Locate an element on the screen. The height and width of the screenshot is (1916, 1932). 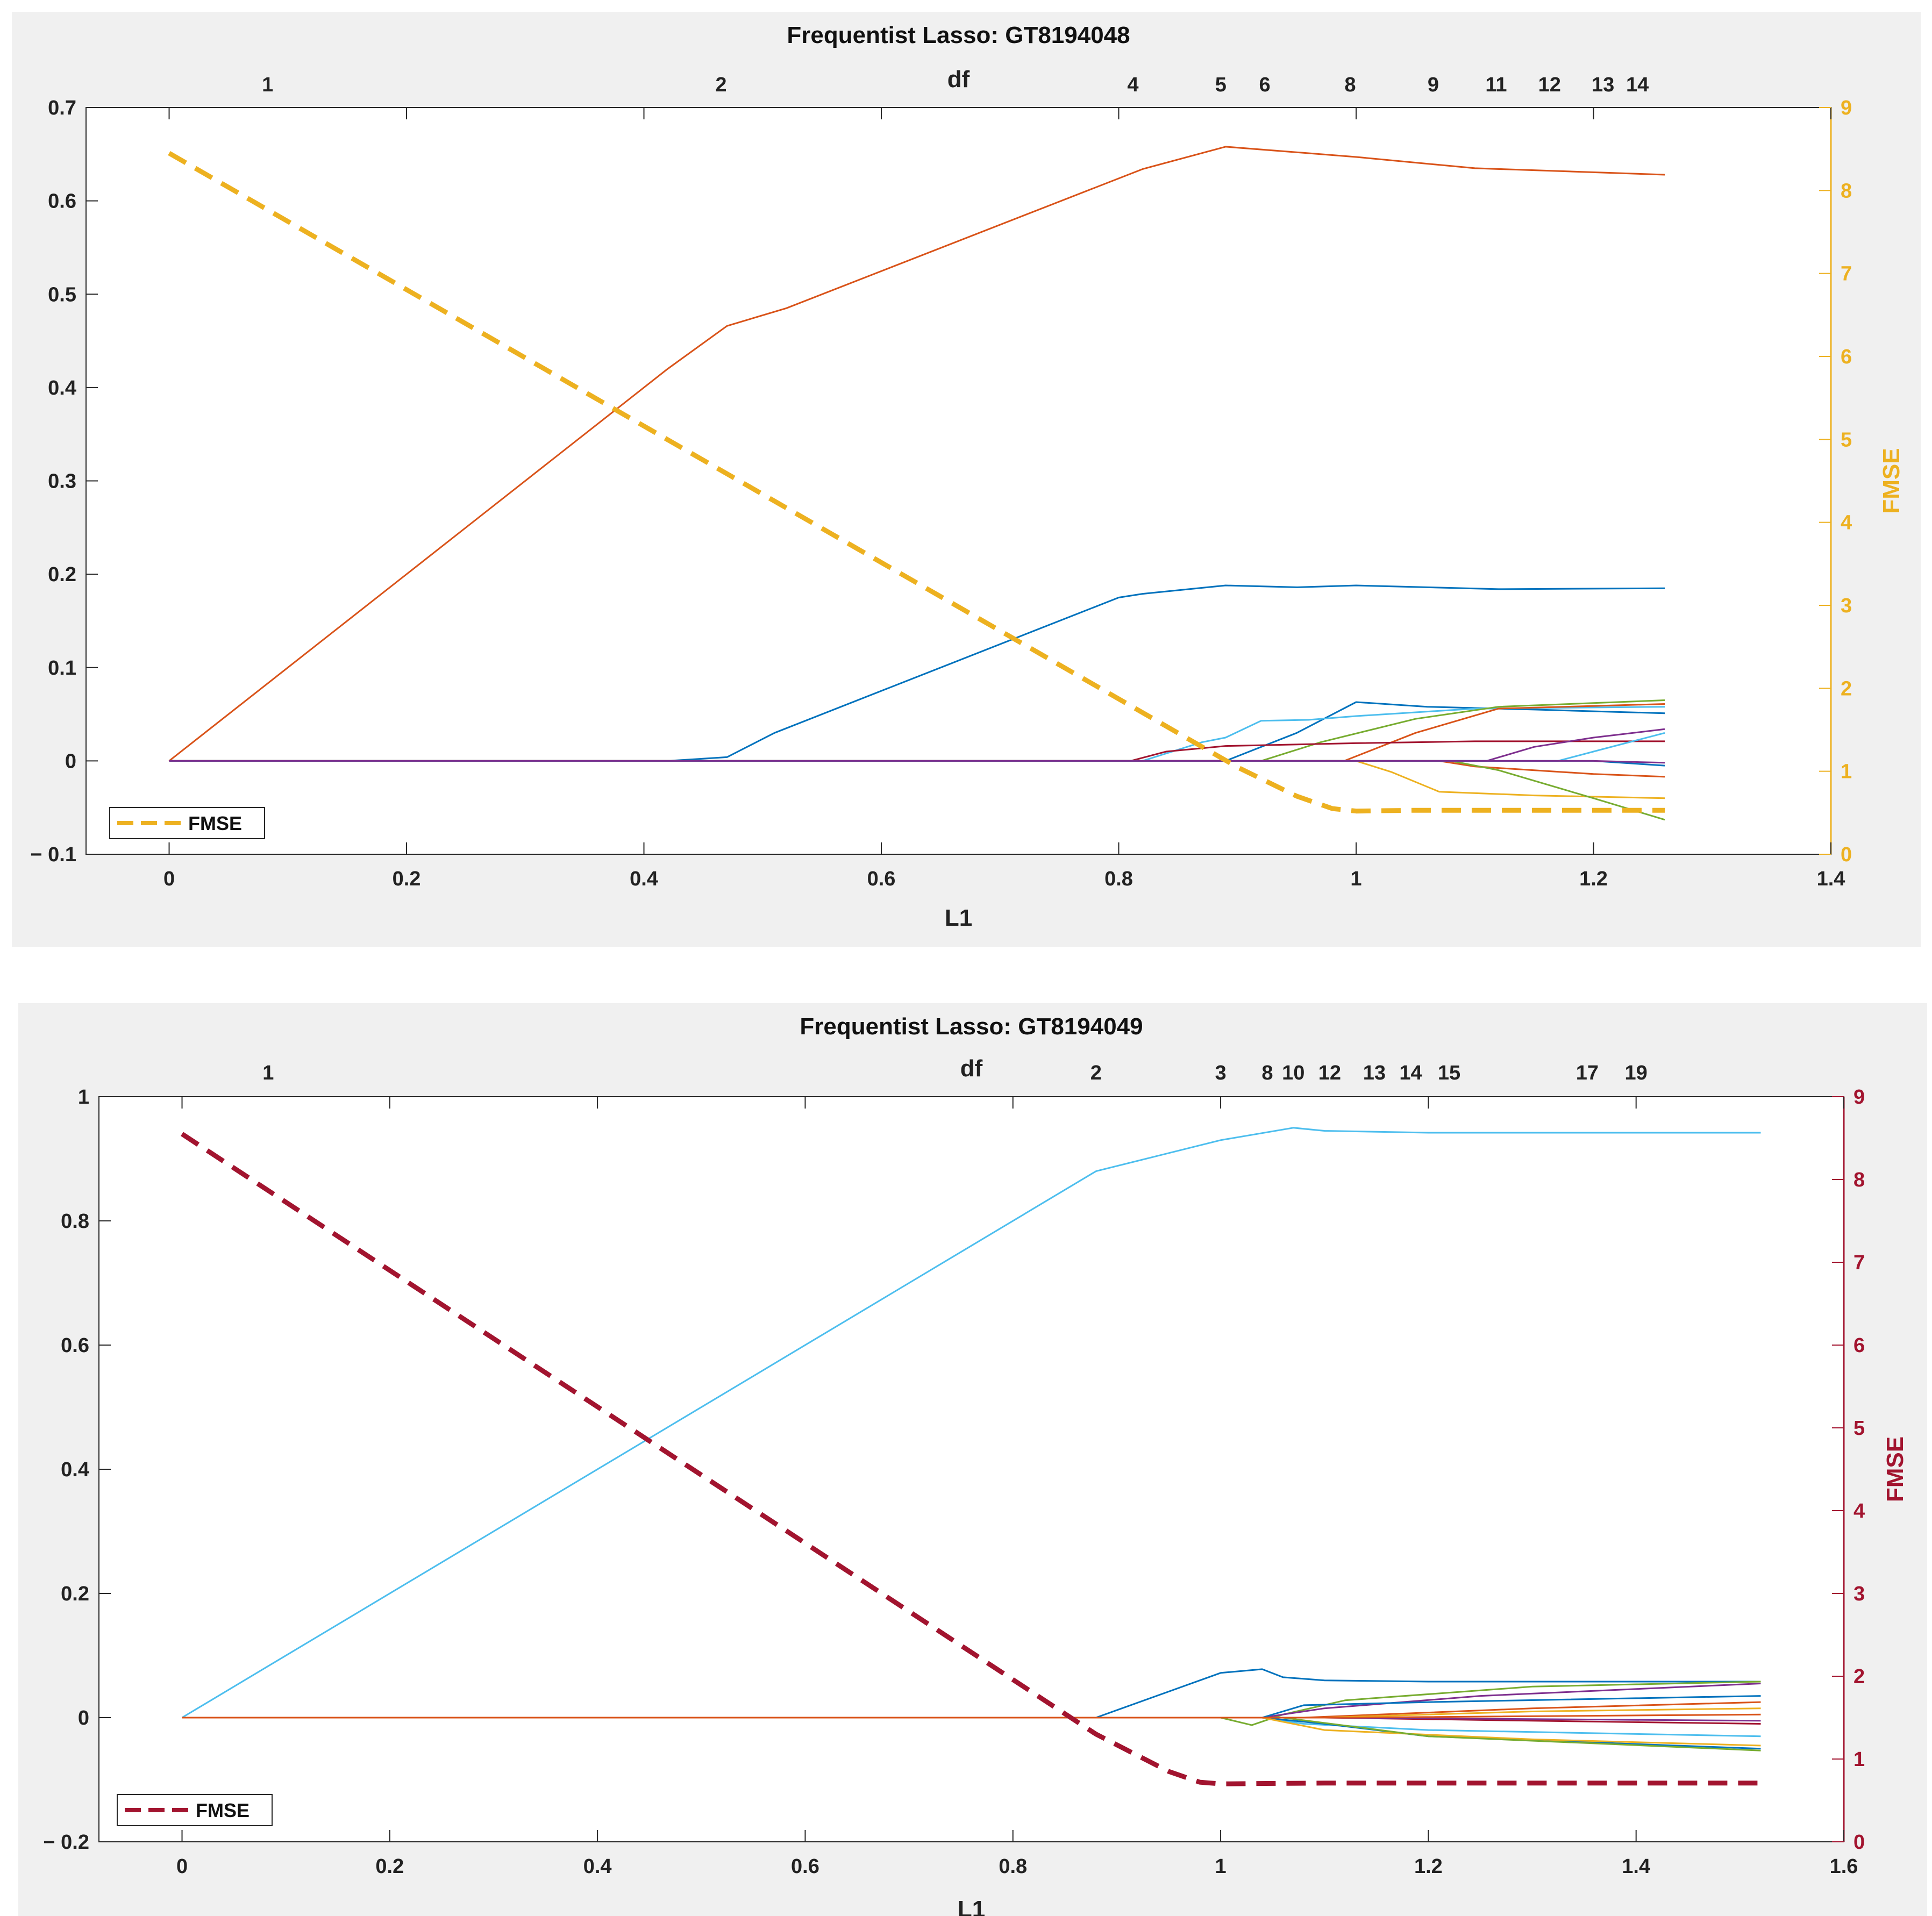
chart-1-ytick-label: 0.6 is located at coordinates (62, 201).